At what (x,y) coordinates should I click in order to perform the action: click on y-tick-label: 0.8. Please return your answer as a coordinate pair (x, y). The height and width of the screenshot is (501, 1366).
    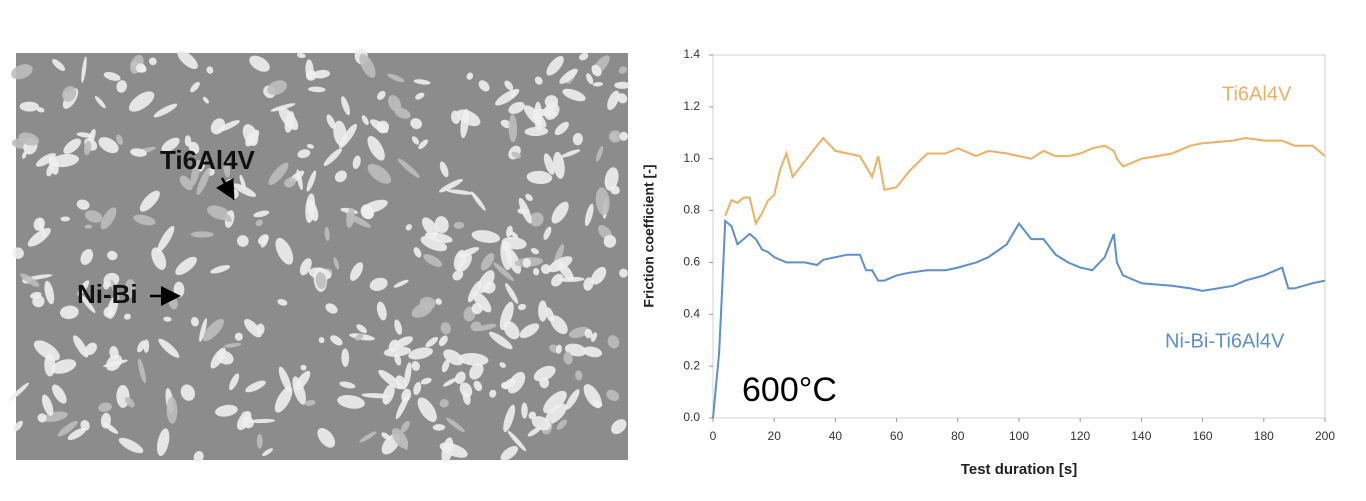
    Looking at the image, I should click on (691, 210).